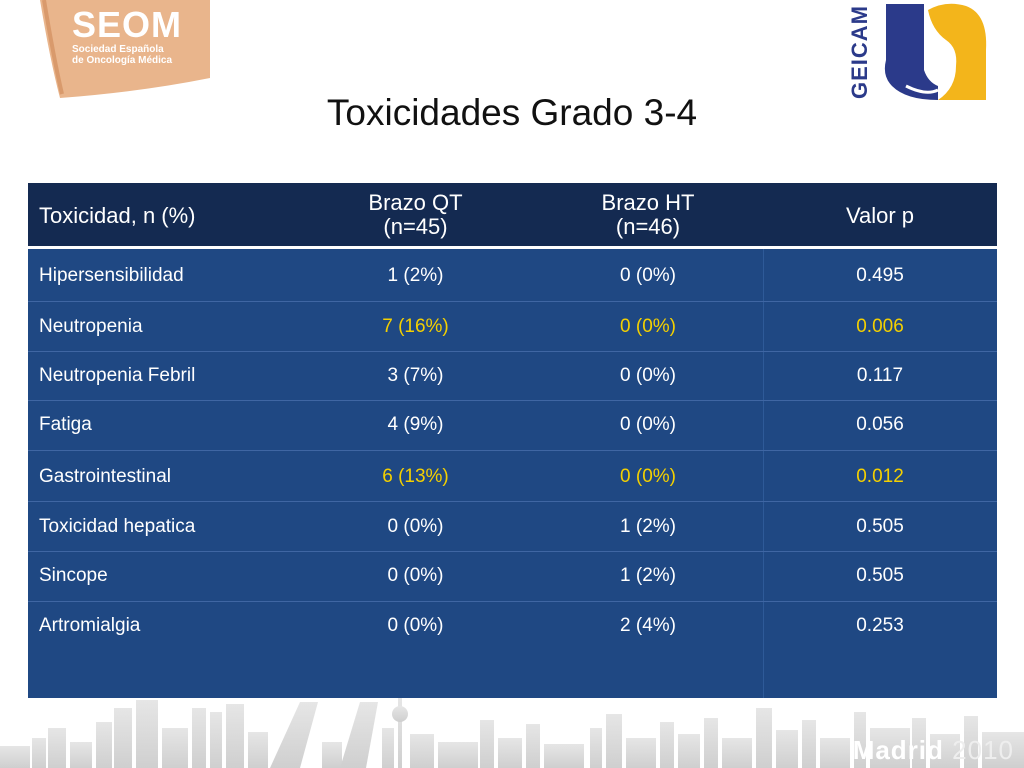  Describe the element at coordinates (880, 275) in the screenshot. I see `row-p: 0.495` at that location.